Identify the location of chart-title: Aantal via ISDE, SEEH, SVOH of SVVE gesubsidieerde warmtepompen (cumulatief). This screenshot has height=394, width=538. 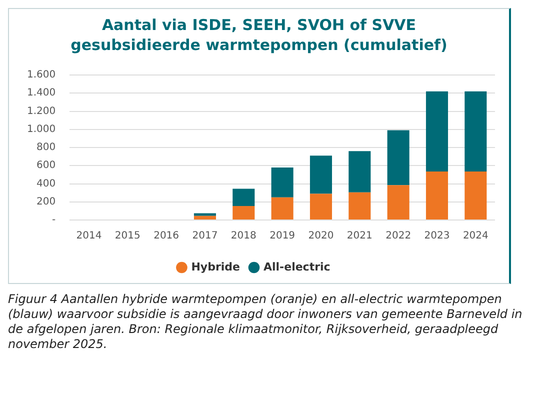
(259, 35).